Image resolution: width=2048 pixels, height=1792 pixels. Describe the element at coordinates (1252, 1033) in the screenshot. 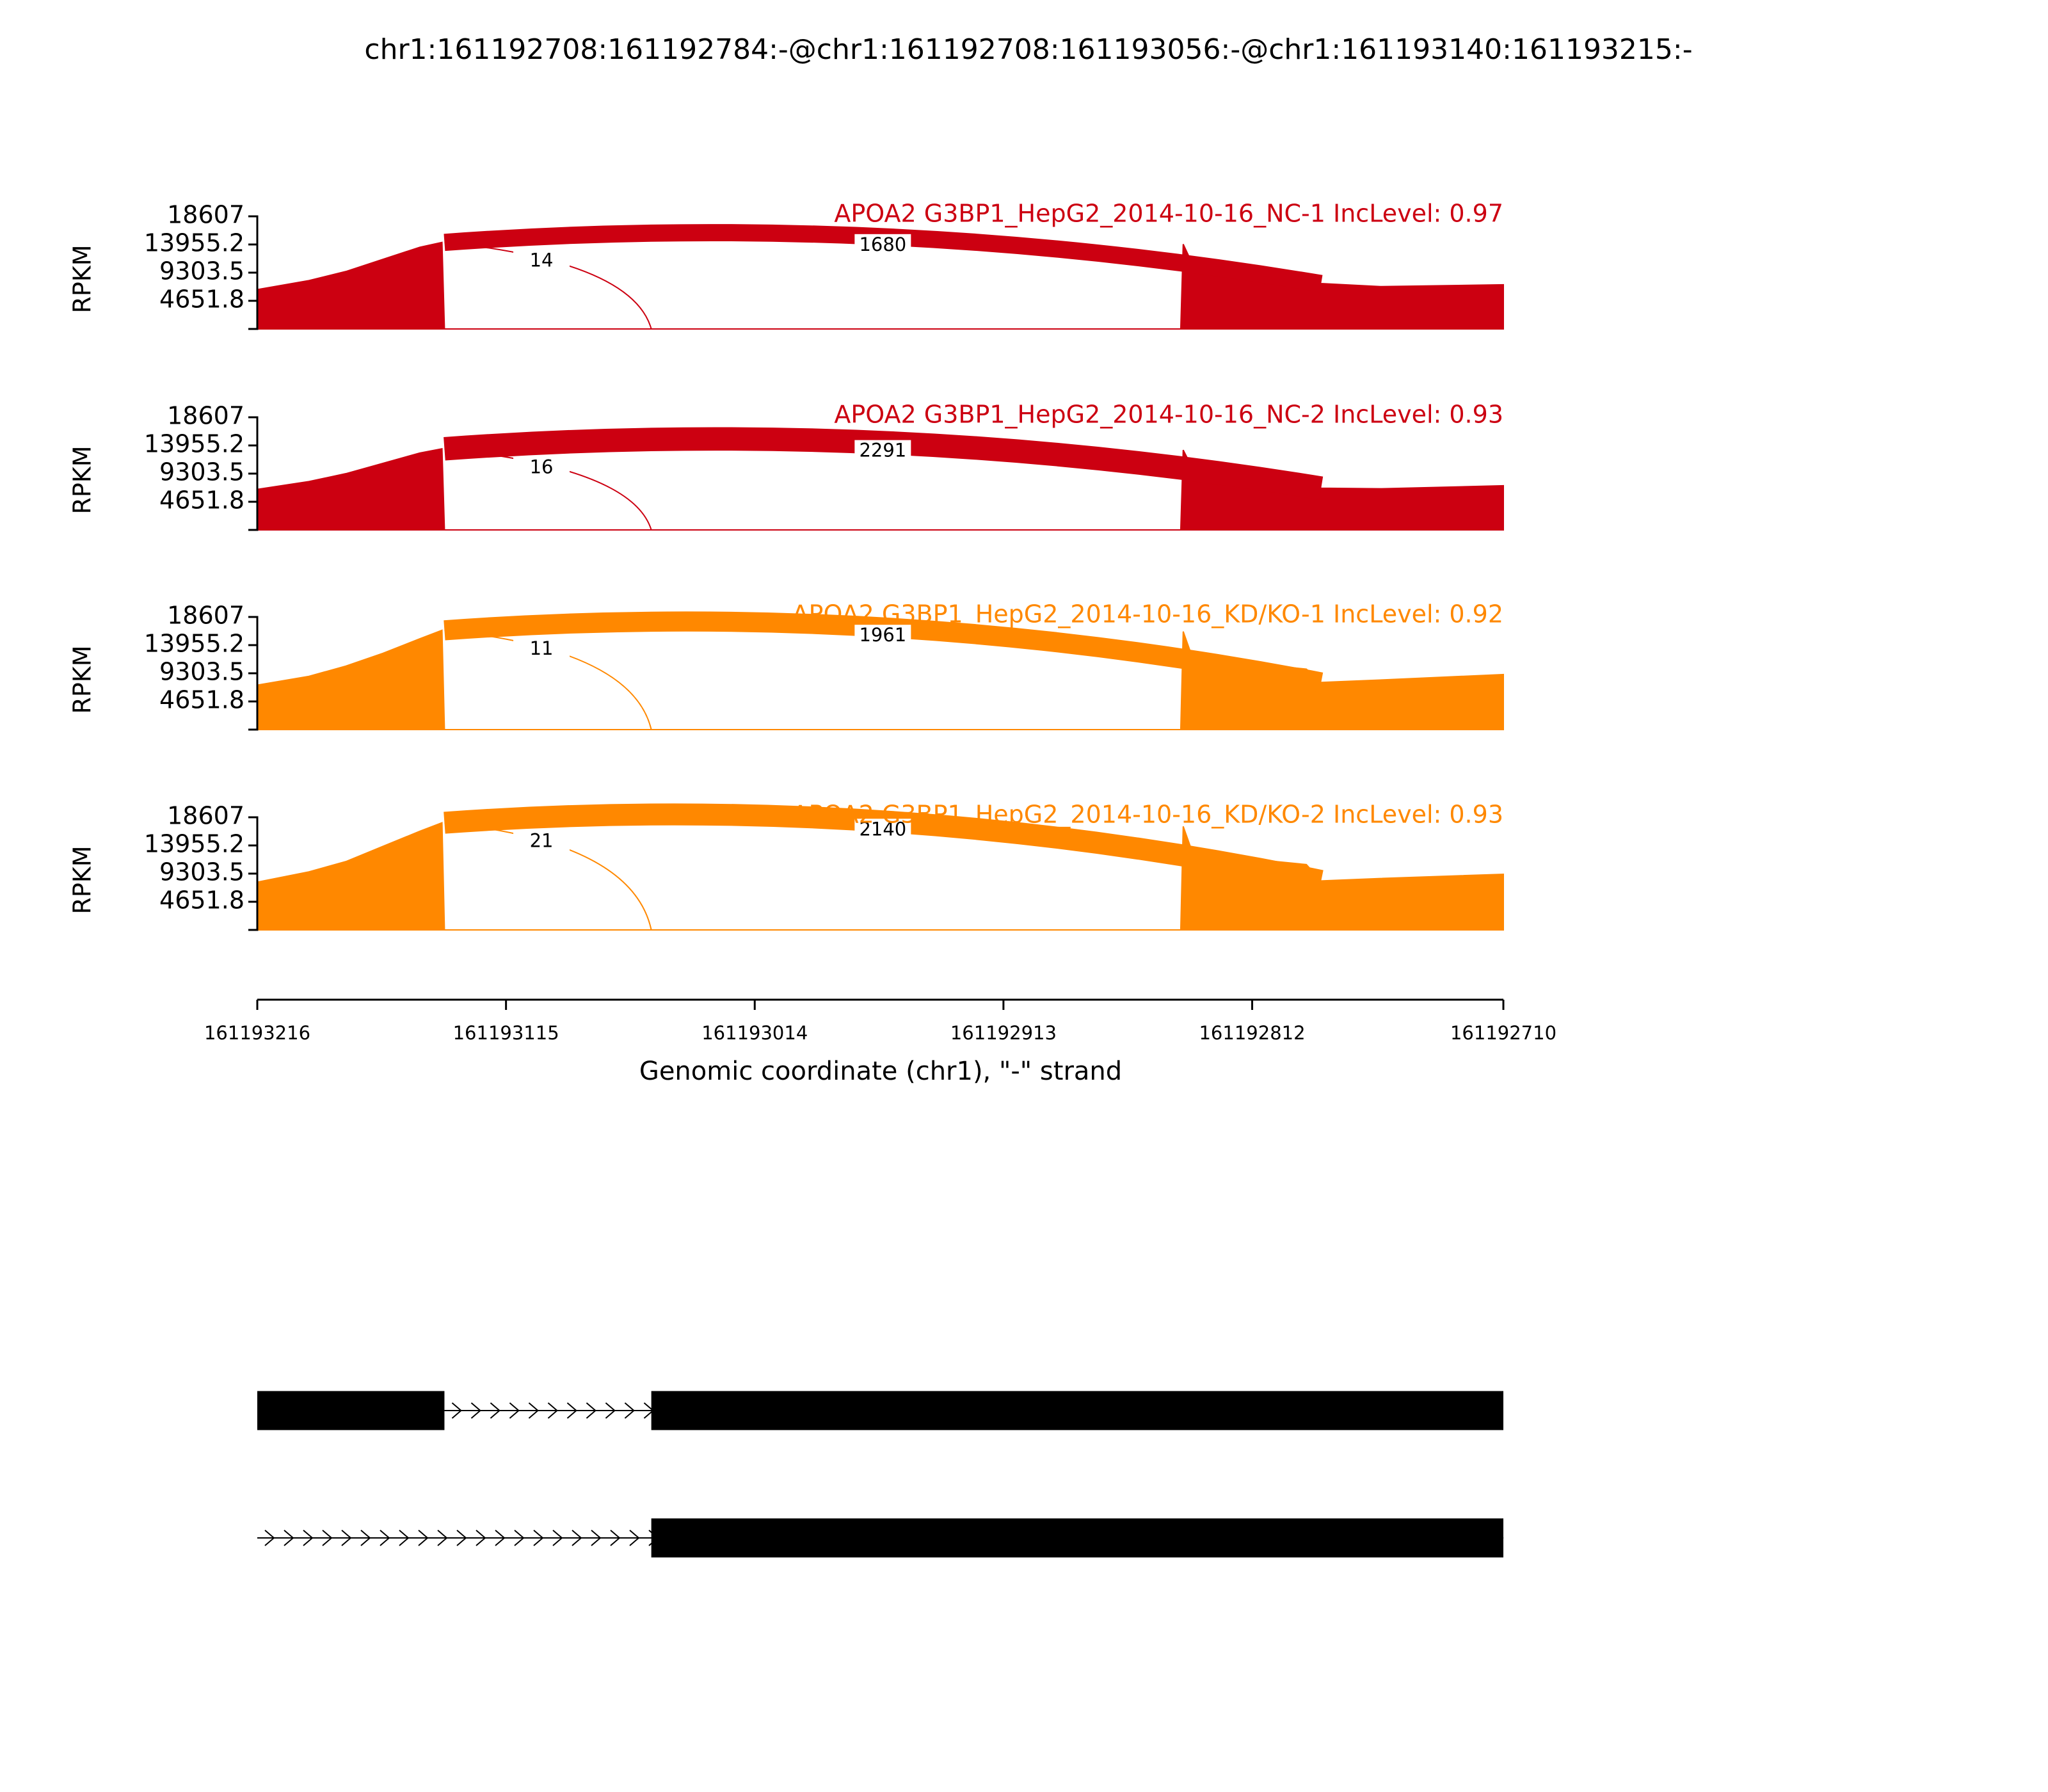

I see `x-tick-label: 161192812` at that location.